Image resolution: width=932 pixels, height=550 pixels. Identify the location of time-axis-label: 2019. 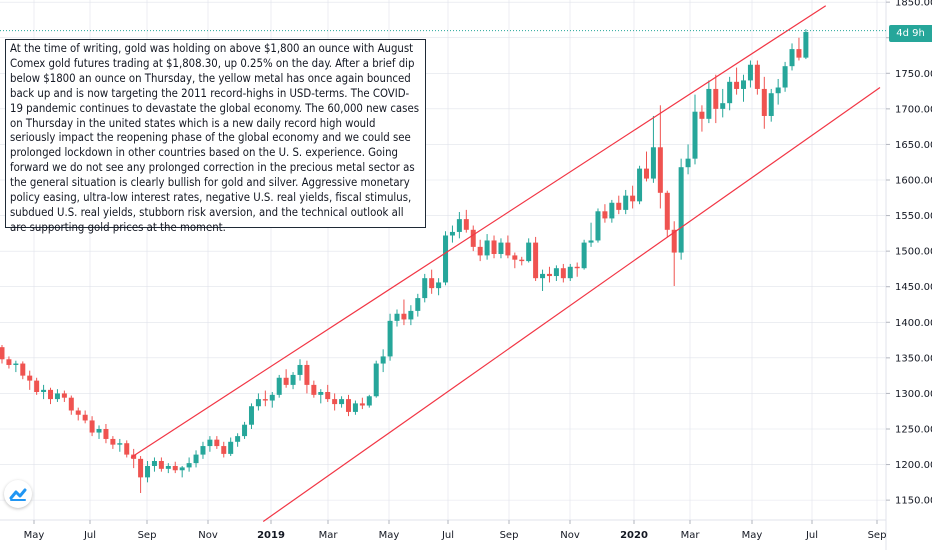
(271, 535).